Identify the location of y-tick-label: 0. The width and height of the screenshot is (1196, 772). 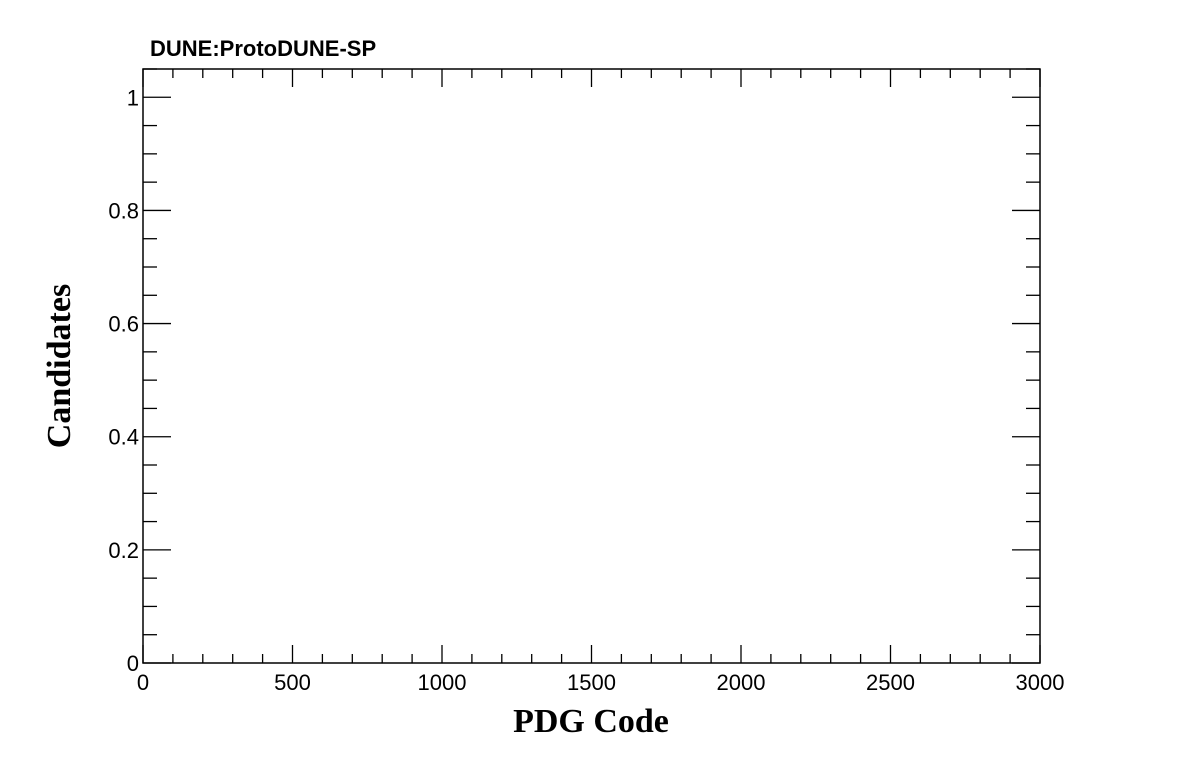
(133, 663).